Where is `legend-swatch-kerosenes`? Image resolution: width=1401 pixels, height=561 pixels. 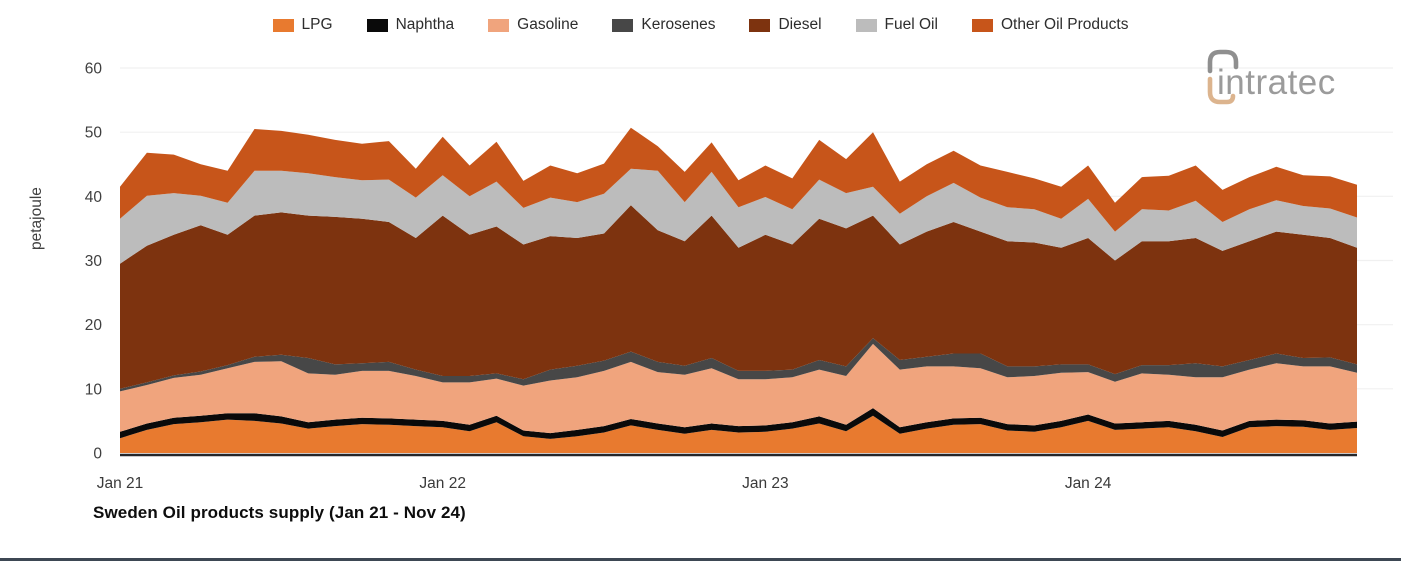 legend-swatch-kerosenes is located at coordinates (623, 25).